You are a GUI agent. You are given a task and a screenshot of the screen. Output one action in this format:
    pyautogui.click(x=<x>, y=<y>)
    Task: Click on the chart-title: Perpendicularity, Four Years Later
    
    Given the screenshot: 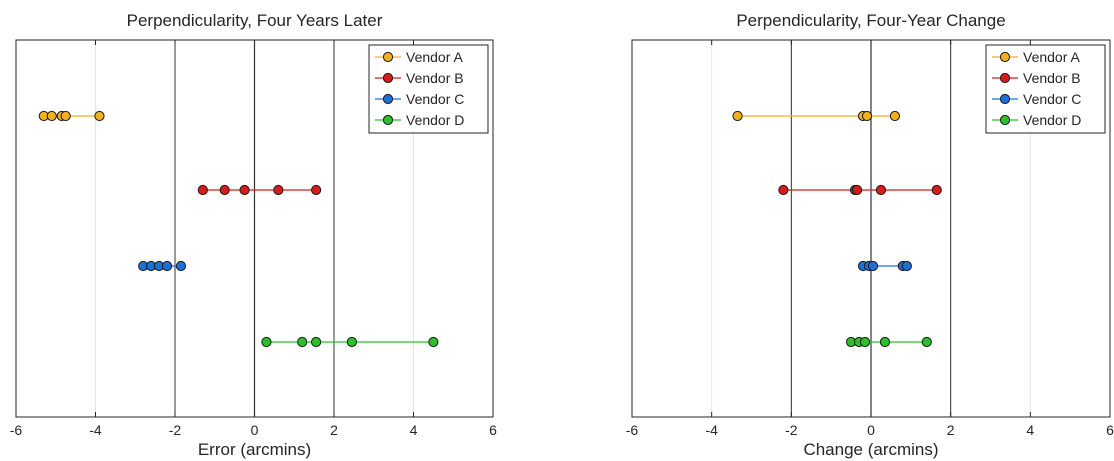 What is the action you would take?
    pyautogui.click(x=255, y=20)
    